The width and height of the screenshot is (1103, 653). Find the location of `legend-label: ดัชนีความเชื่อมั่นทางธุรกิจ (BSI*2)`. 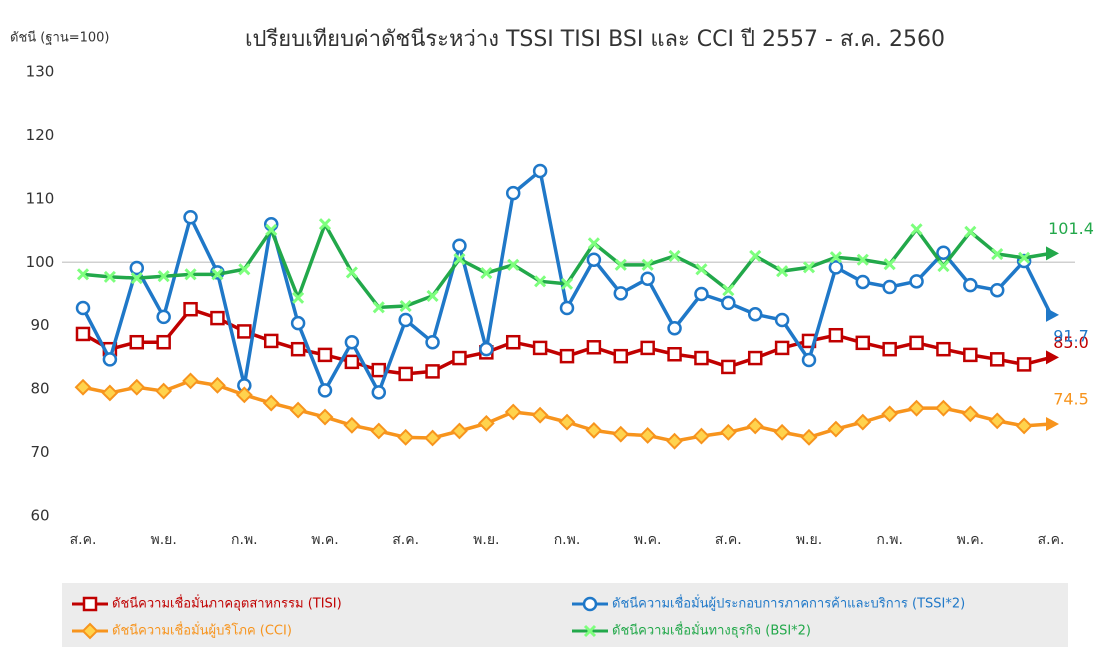

legend-label: ดัชนีความเชื่อมั่นทางธุรกิจ (BSI*2) is located at coordinates (711, 630).